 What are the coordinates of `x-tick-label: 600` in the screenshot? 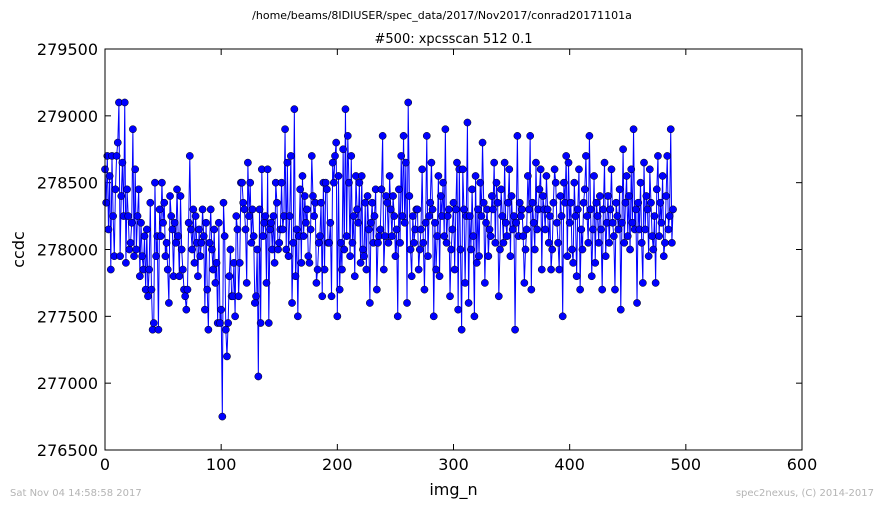 It's located at (802, 464).